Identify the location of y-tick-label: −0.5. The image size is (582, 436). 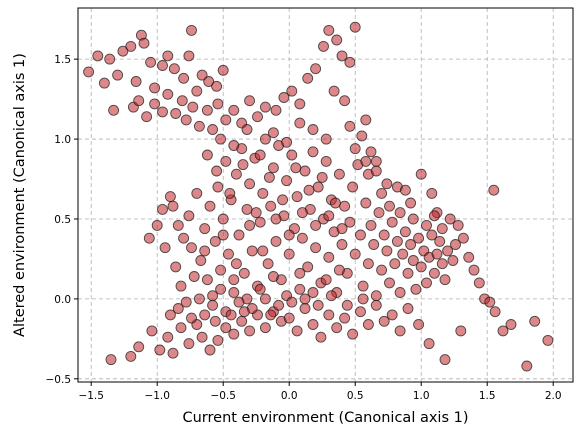
(59, 380).